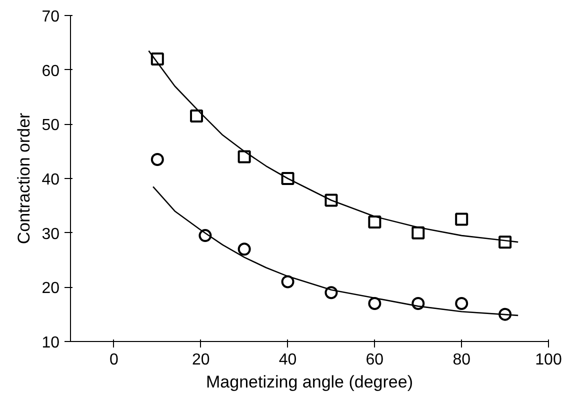 The image size is (573, 401). Describe the element at coordinates (51, 289) in the screenshot. I see `y-tick-label: 20` at that location.